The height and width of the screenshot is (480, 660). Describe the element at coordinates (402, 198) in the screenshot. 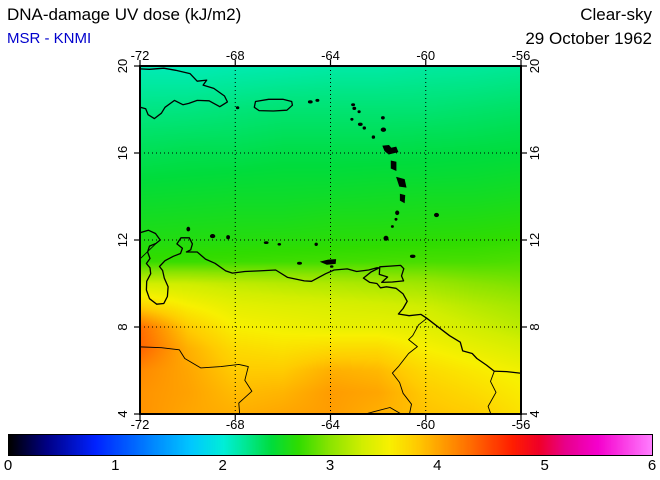

I see `island-st-lucia` at that location.